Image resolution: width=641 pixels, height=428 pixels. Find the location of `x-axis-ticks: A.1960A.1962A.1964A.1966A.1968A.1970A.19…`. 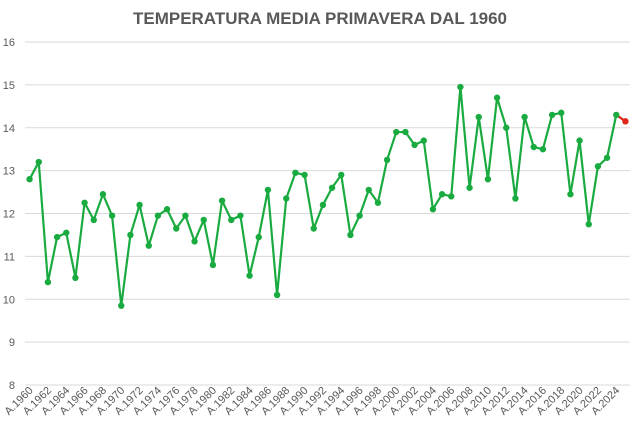

x-axis-ticks: A.1960A.1962A.1964A.1966A.1968A.1970A.19… is located at coordinates (313, 401).